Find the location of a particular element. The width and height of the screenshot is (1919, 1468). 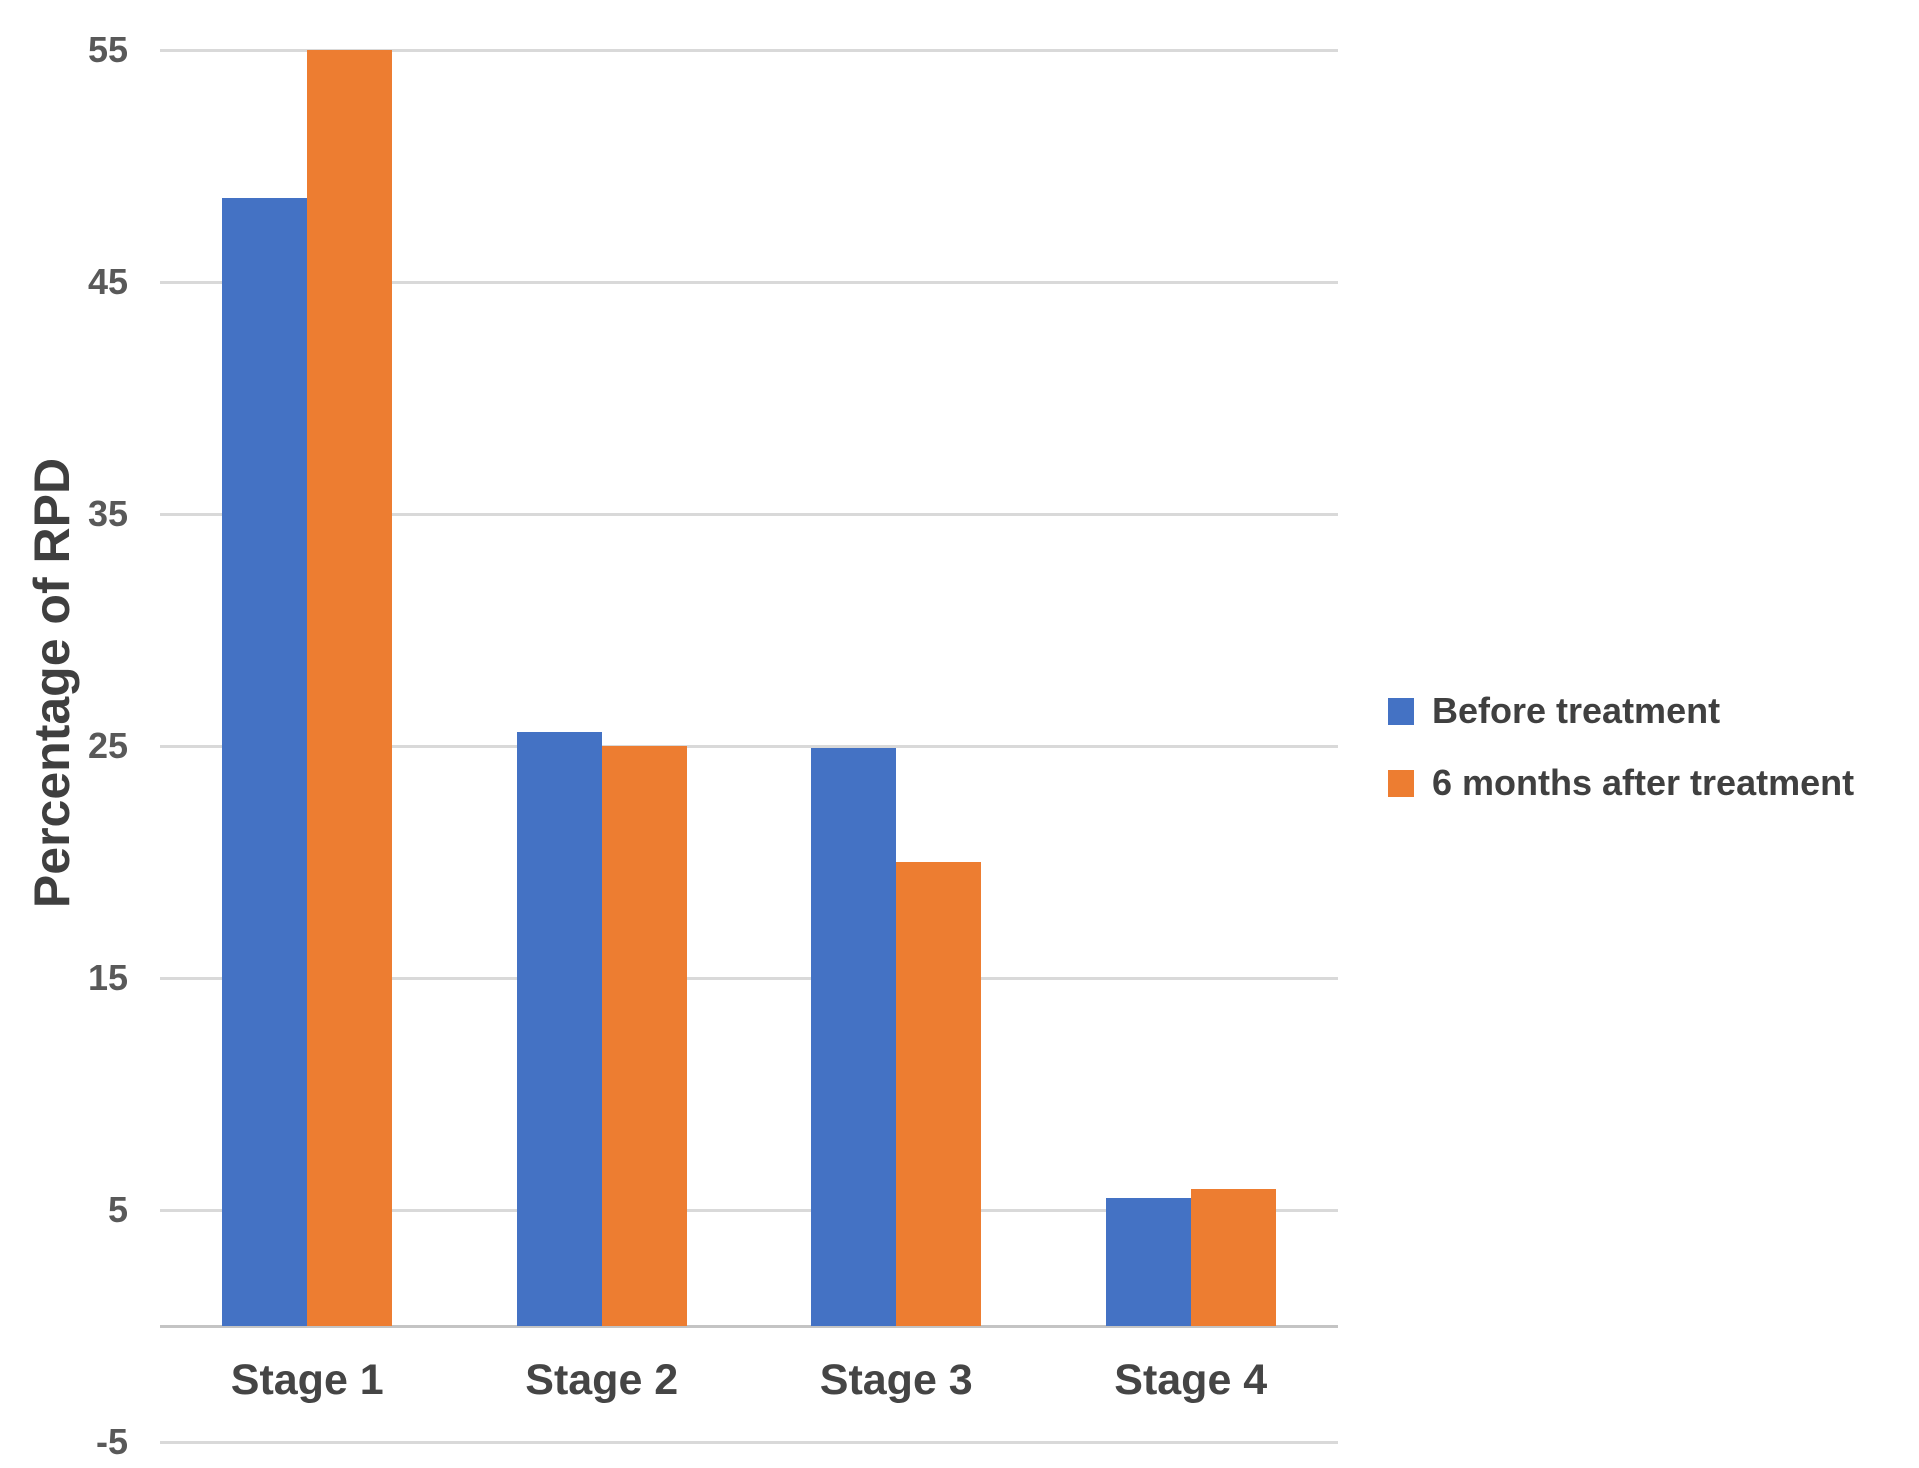

y-tick-label: 55 is located at coordinates (107, 49).